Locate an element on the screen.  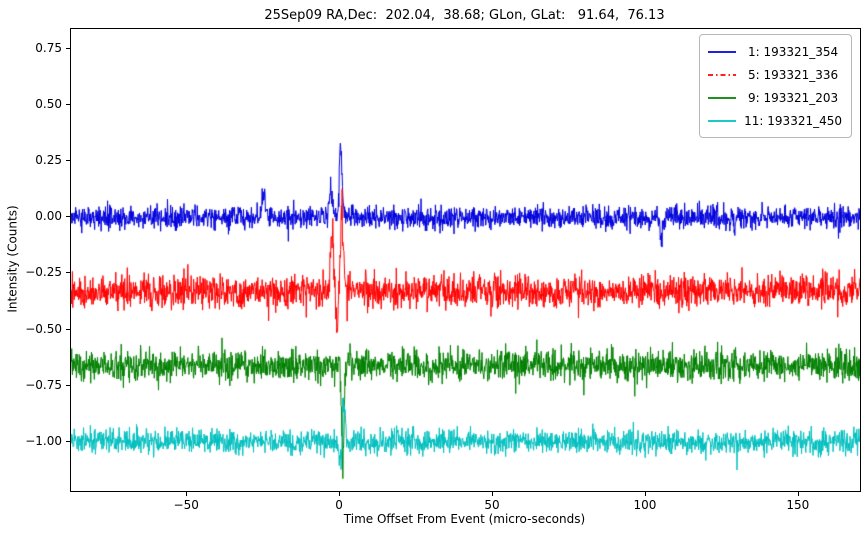
x-tick-label: 150 is located at coordinates (798, 505).